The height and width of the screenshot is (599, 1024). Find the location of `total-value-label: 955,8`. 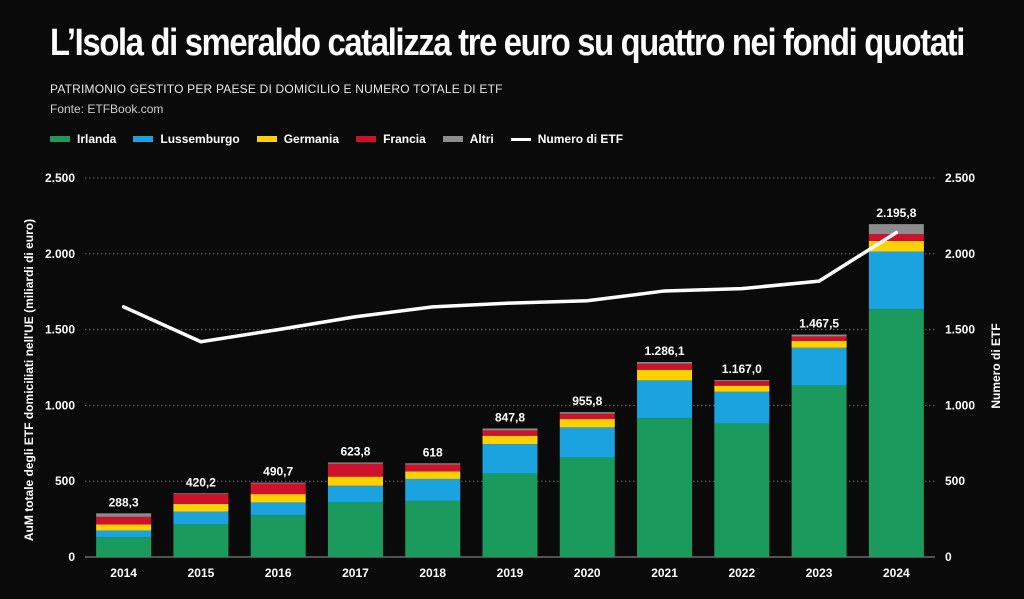

total-value-label: 955,8 is located at coordinates (587, 401).